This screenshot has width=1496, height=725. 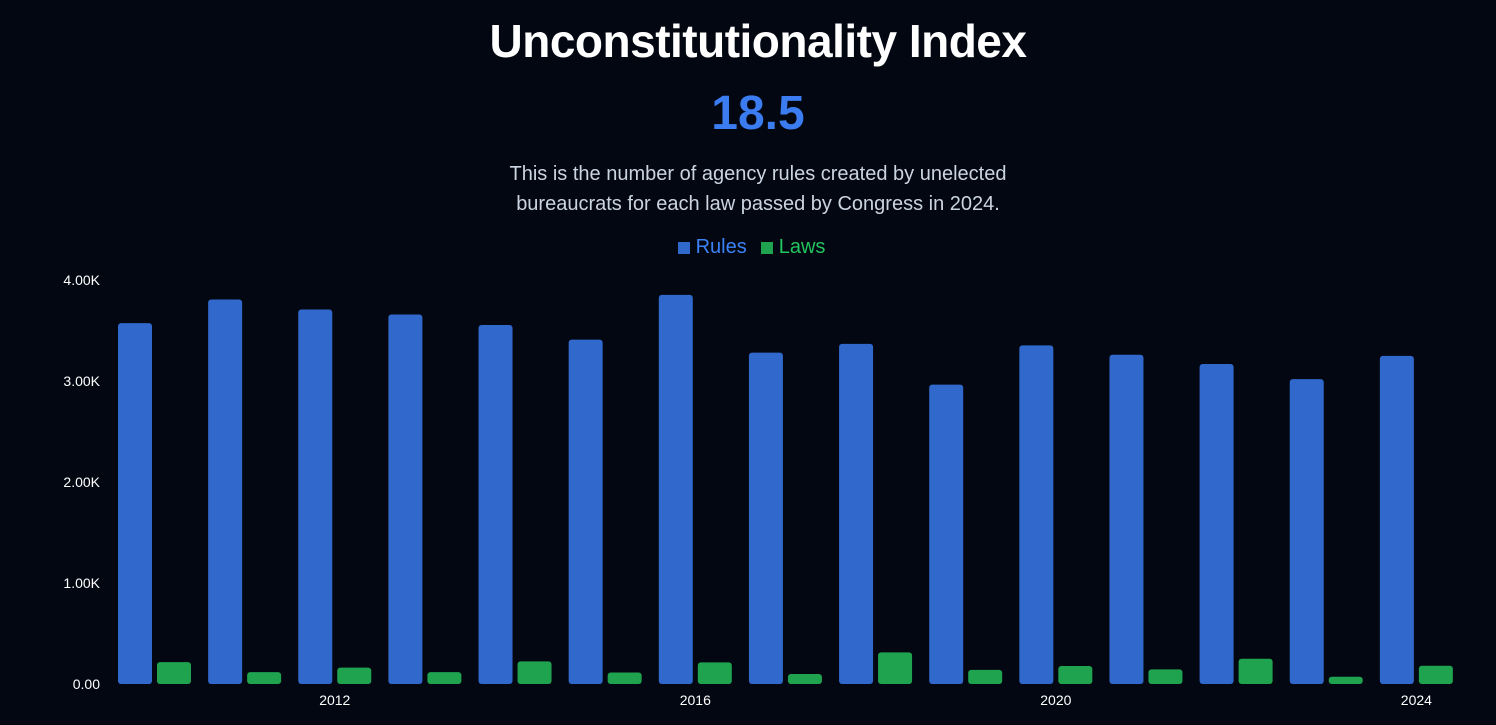 I want to click on y-tick-label: 3.00K, so click(x=81, y=381).